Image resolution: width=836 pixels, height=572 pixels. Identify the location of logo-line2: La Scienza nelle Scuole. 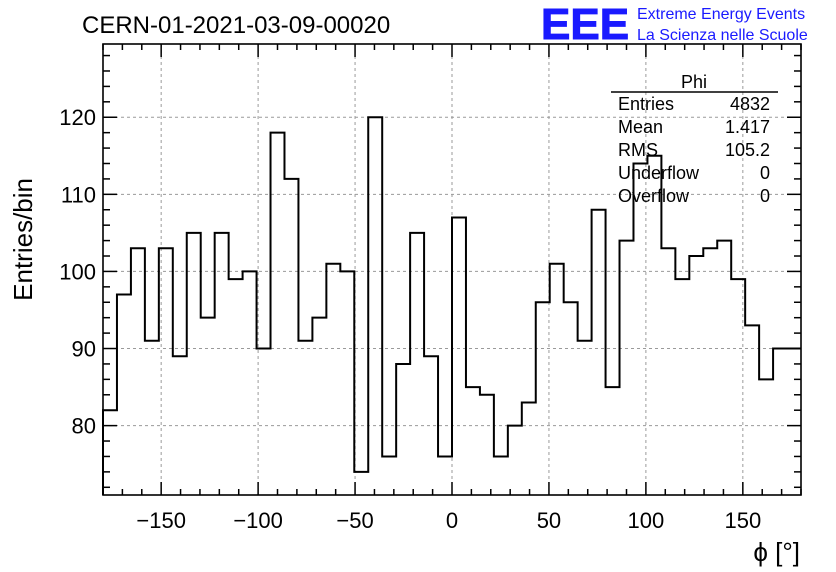
(722, 35).